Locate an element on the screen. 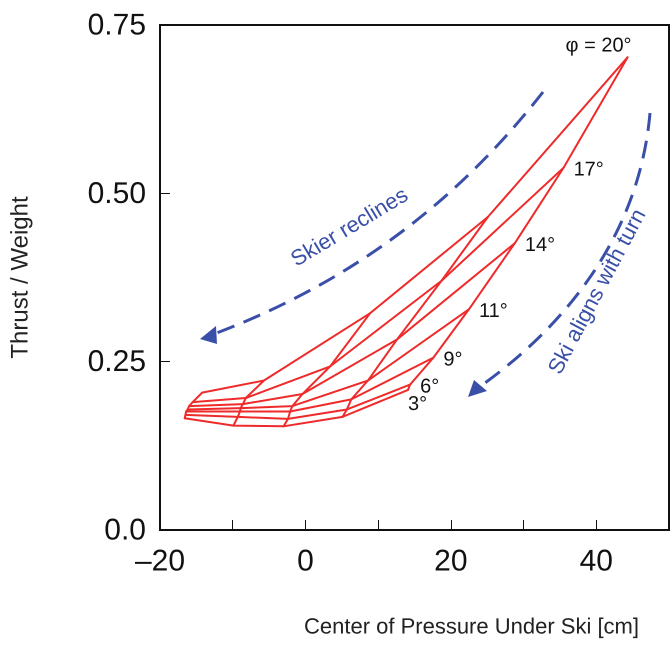 The image size is (672, 650). series-label: 14° is located at coordinates (540, 245).